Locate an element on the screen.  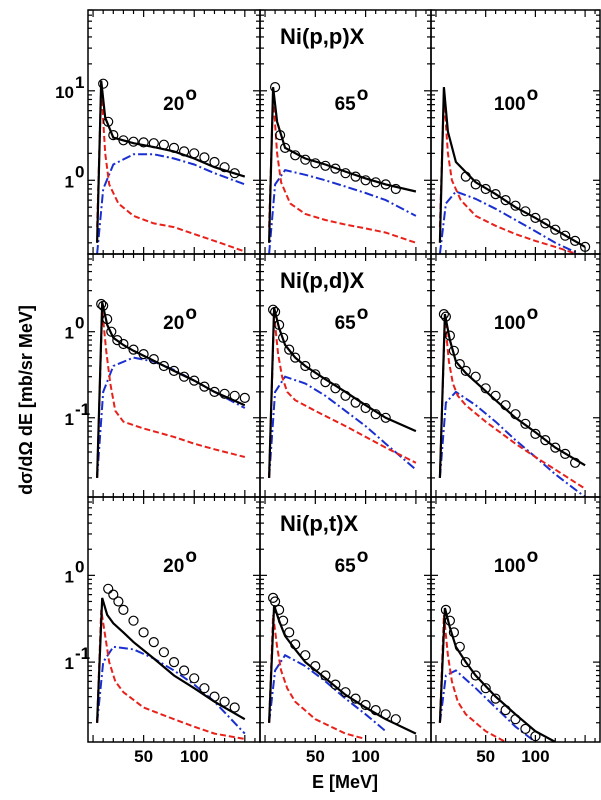
panel-1-1: 65 o Ni(p,d)X is located at coordinates (345, 375).